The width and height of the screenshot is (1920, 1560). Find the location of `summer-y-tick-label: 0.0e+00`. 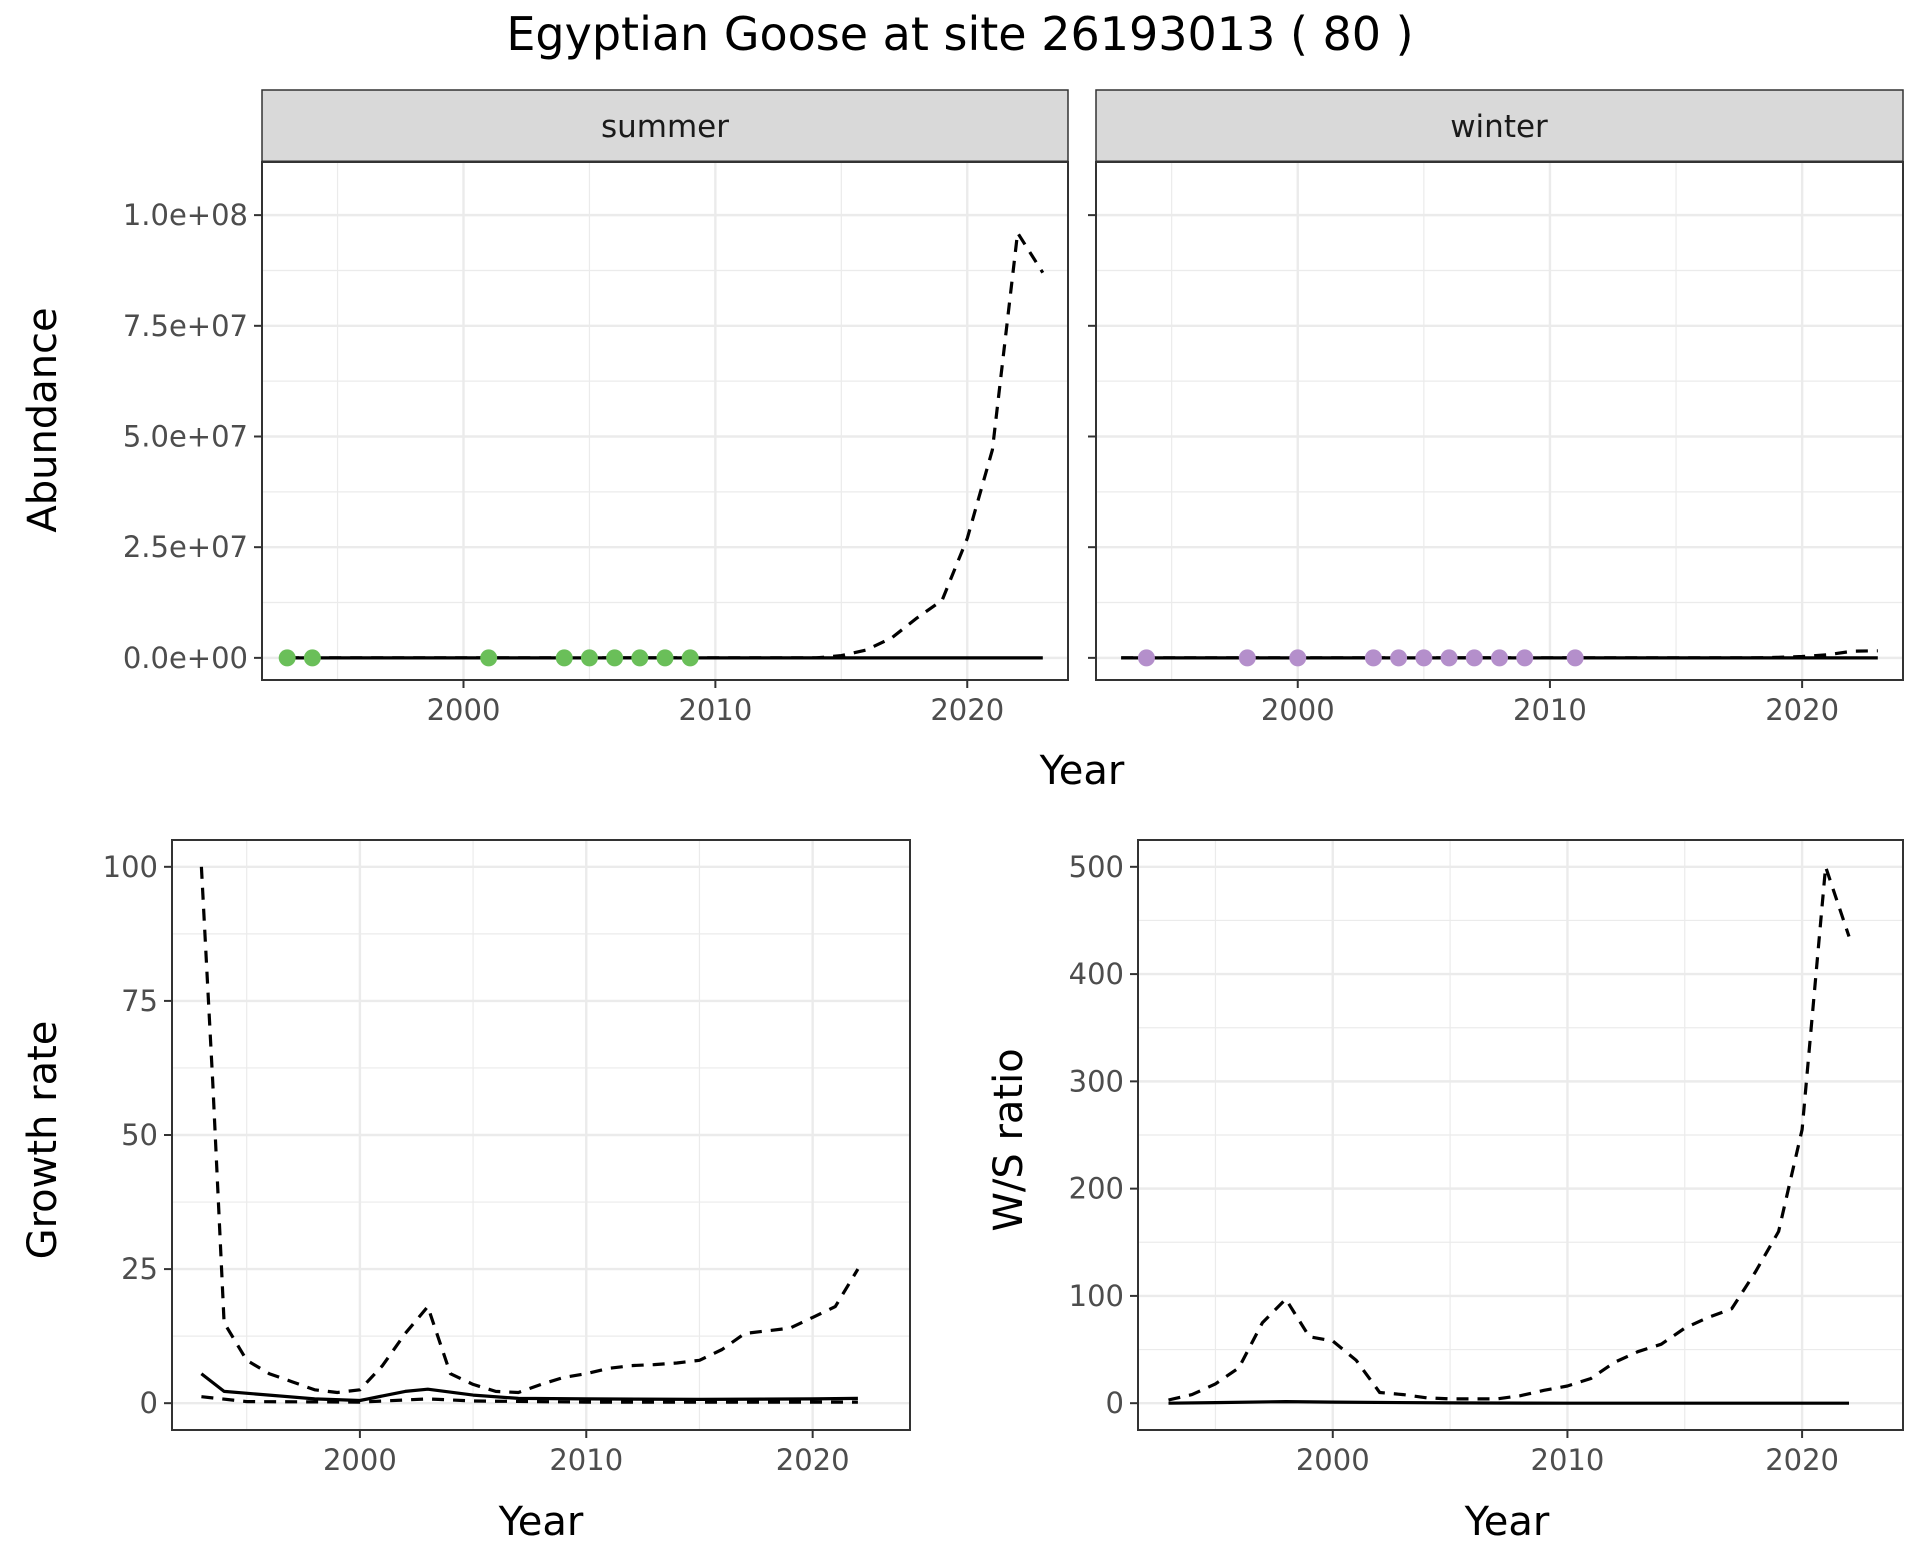

summer-y-tick-label: 0.0e+00 is located at coordinates (185, 658).